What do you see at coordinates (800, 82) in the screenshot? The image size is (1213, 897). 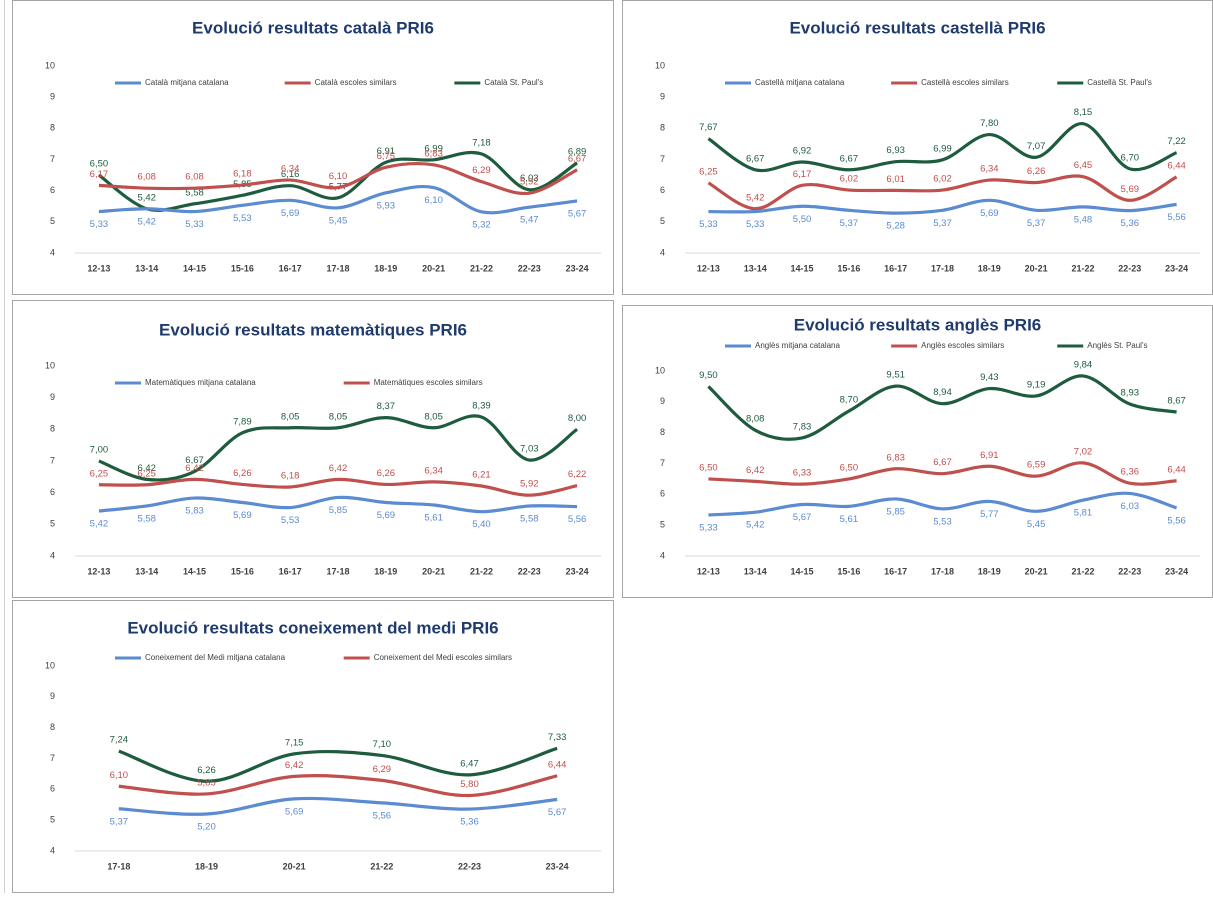 I see `legend-label: Castellà mitjana catalana` at bounding box center [800, 82].